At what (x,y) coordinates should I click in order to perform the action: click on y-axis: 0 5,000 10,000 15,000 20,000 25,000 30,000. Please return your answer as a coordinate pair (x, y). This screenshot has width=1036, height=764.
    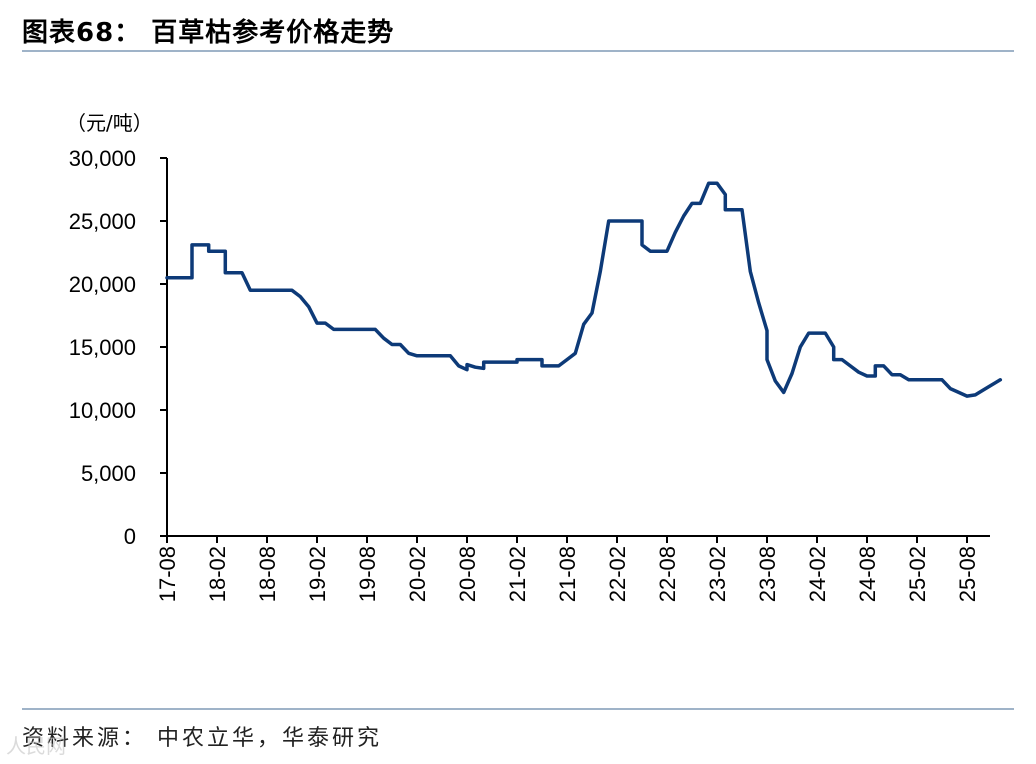
    Looking at the image, I should click on (118, 347).